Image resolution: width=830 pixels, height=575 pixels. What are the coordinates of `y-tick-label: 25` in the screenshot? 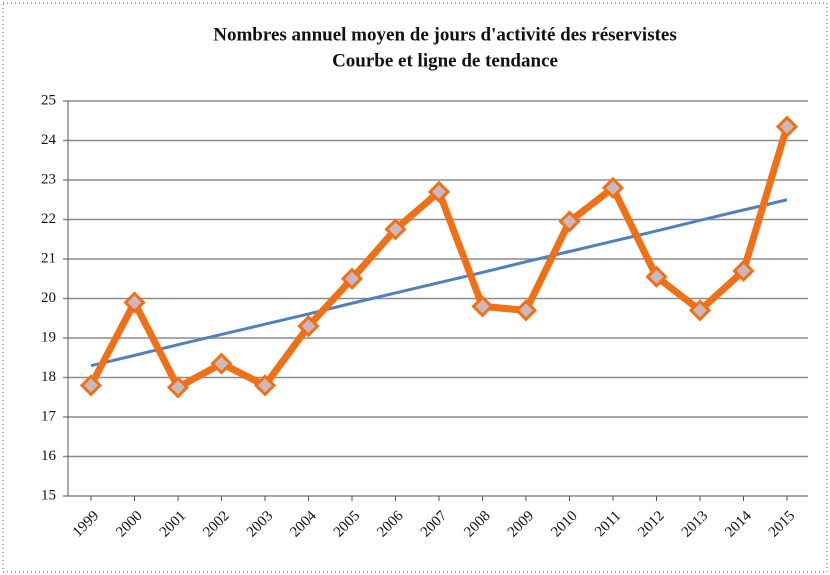 It's located at (48, 100).